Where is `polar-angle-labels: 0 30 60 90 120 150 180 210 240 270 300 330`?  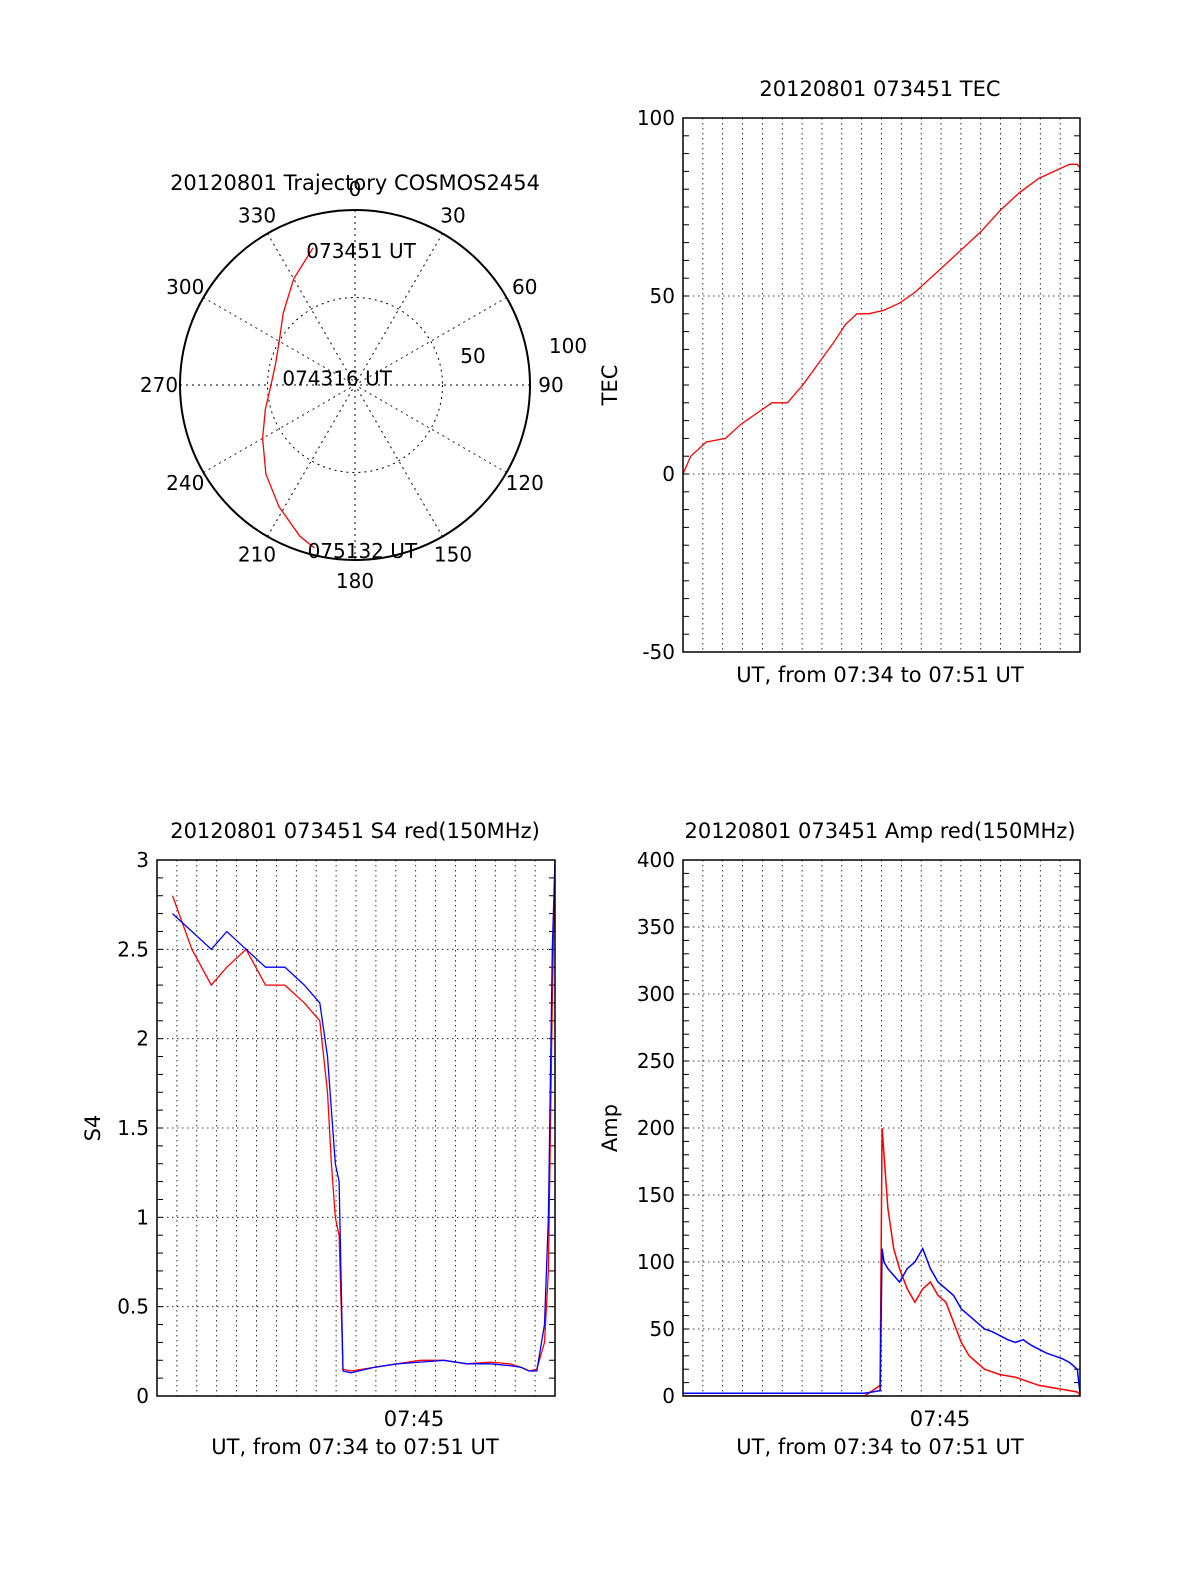 polar-angle-labels: 0 30 60 90 120 150 180 210 240 270 300 330 is located at coordinates (352, 385).